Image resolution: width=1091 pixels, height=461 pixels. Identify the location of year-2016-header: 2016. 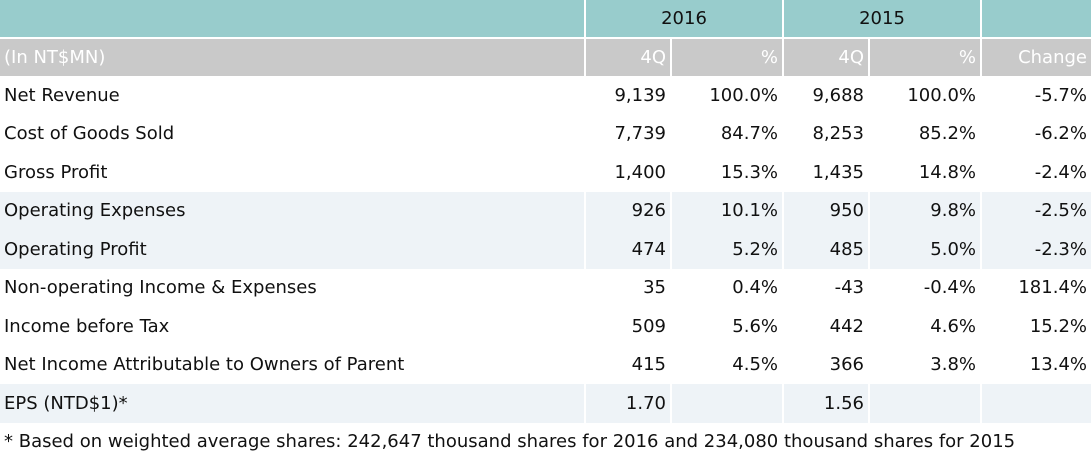
(684, 19).